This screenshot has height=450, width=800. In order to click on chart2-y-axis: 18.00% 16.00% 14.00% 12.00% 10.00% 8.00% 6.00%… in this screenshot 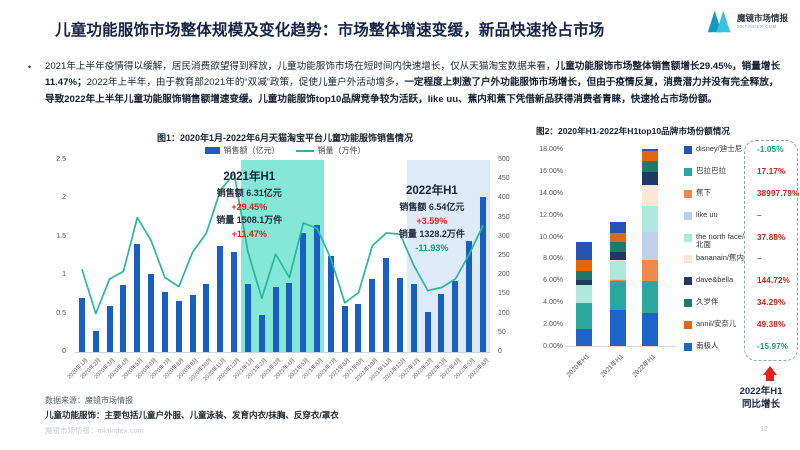, I will do `click(551, 248)`.